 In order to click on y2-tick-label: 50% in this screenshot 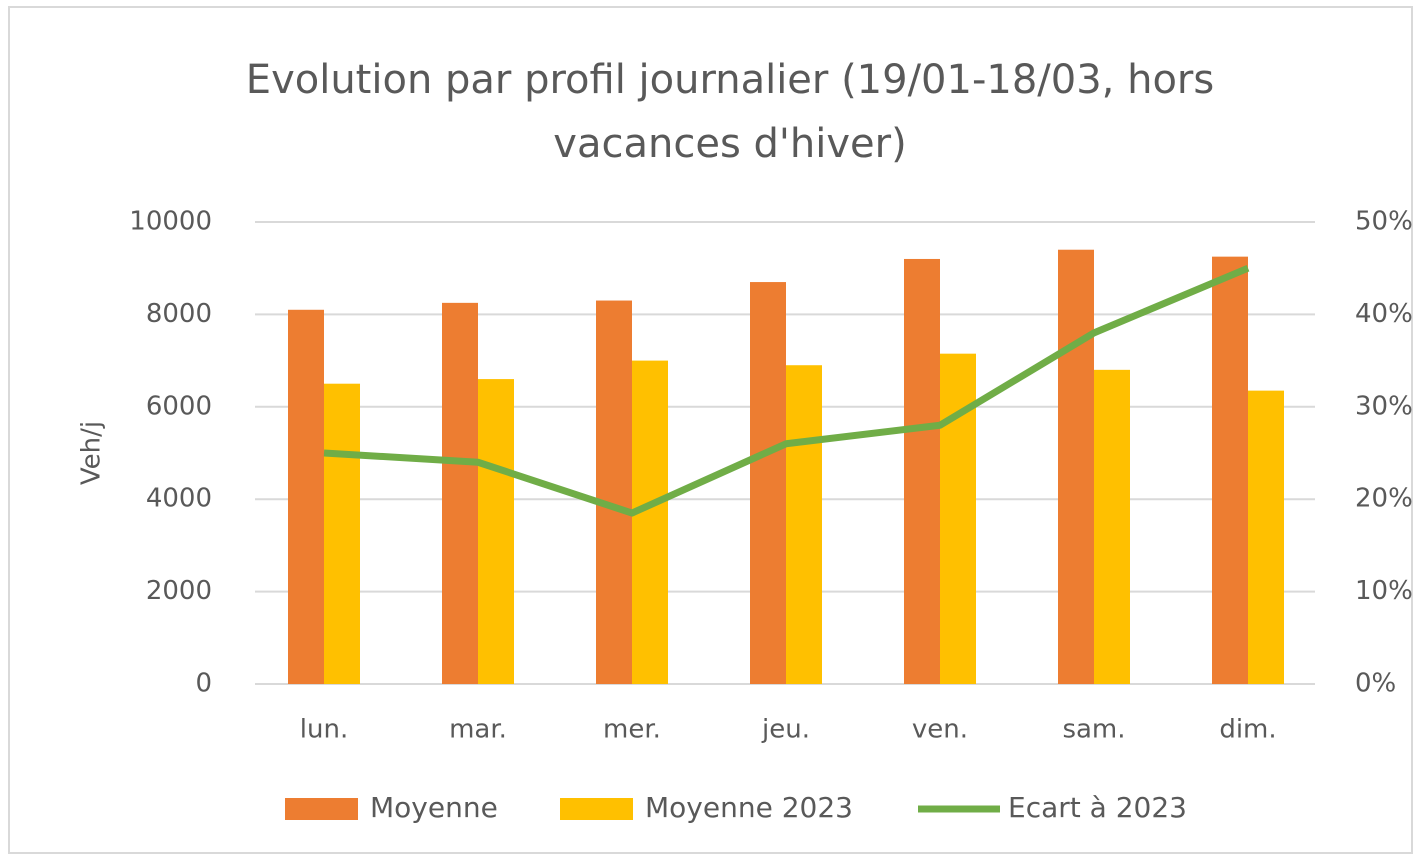, I will do `click(1384, 222)`.